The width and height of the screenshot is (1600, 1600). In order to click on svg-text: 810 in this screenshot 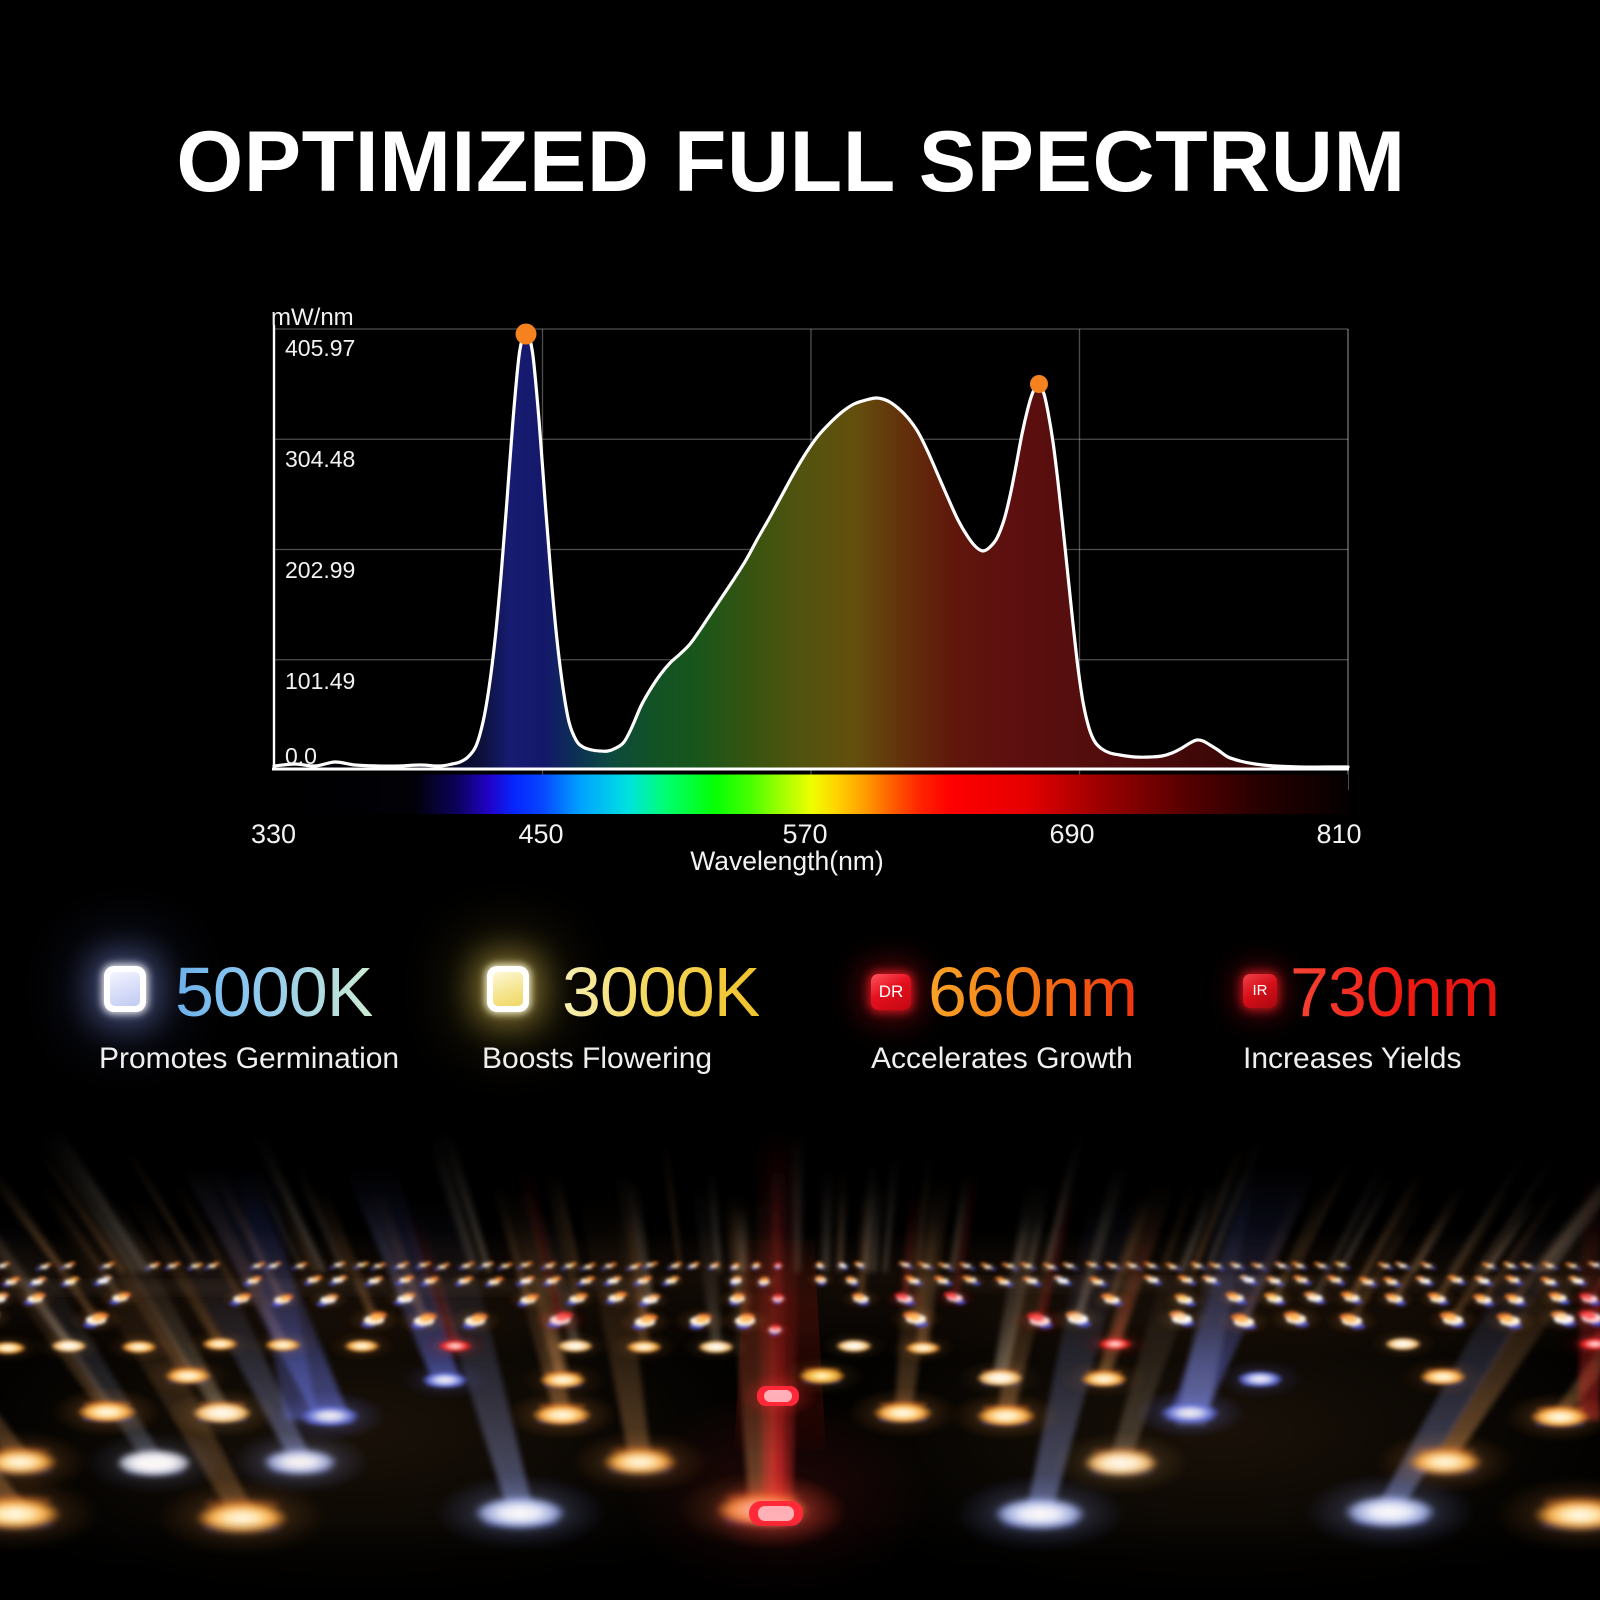, I will do `click(1338, 834)`.